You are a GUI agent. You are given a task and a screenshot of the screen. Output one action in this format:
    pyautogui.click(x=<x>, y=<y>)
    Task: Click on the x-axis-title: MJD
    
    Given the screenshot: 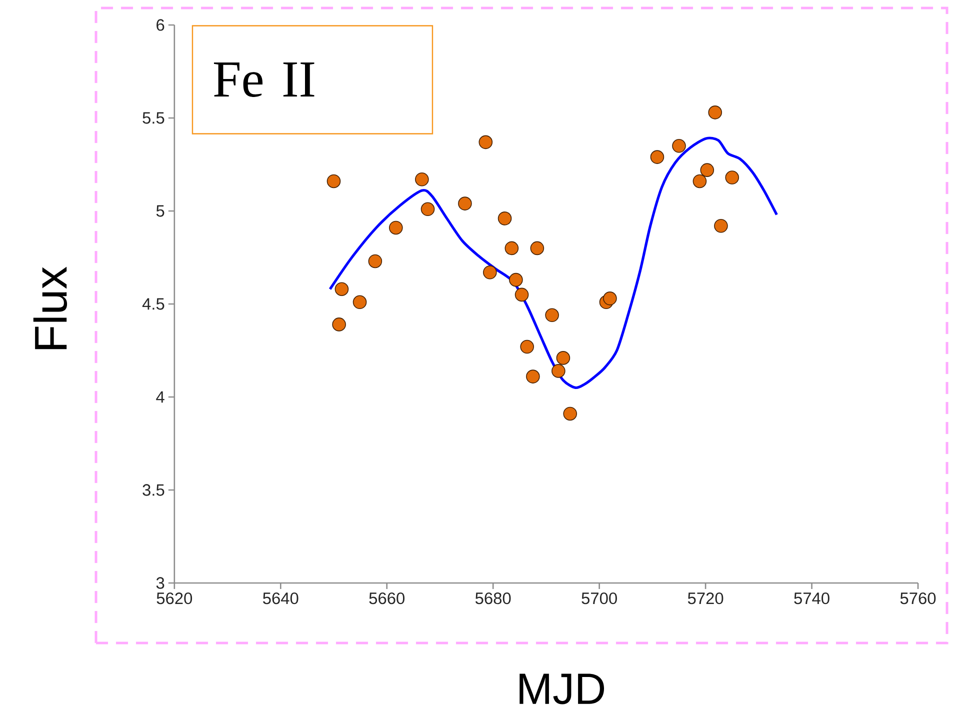 What is the action you would take?
    pyautogui.click(x=562, y=689)
    